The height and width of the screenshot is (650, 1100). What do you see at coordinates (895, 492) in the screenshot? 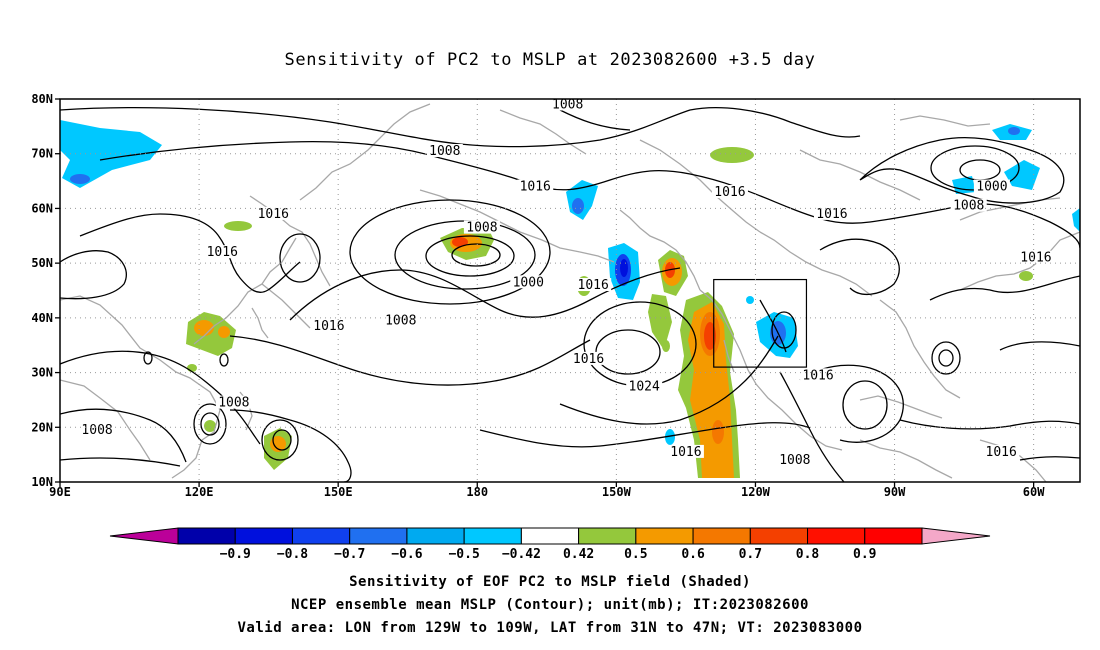
I see `lon-tick-label: 90W` at bounding box center [895, 492].